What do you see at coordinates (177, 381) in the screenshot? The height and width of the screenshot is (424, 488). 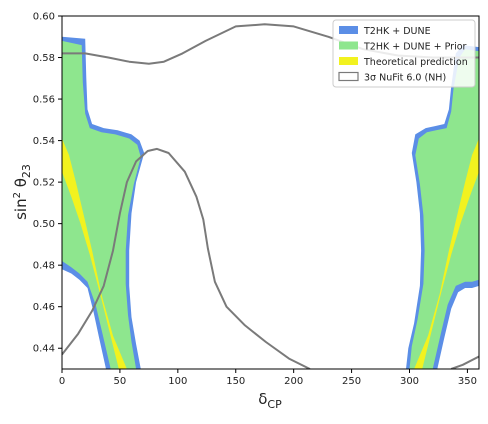 I see `x-tick-label: 100` at bounding box center [177, 381].